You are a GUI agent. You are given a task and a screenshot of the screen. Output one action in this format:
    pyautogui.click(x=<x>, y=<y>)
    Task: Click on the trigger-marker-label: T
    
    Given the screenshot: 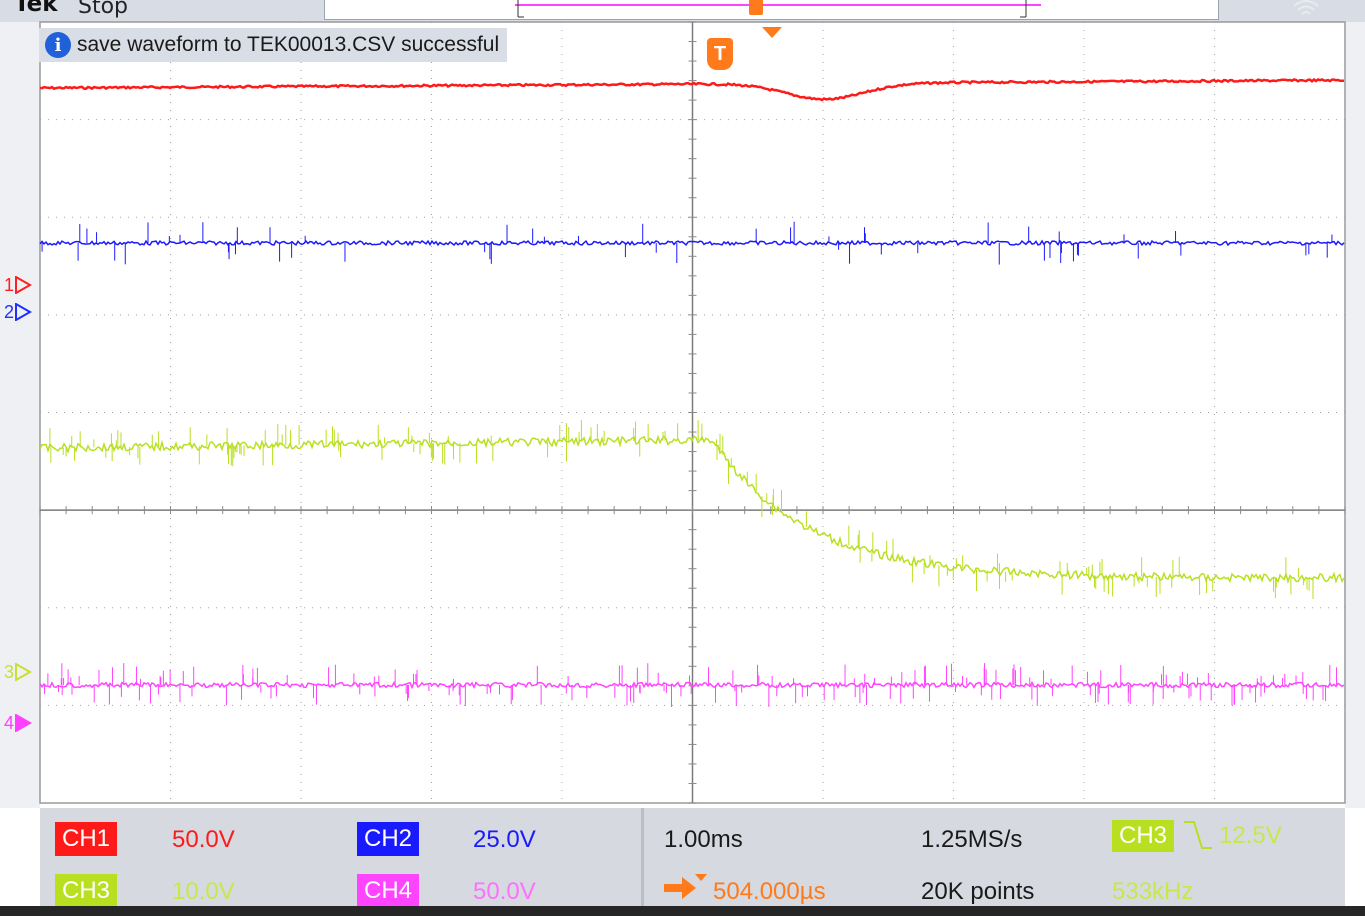 What is the action you would take?
    pyautogui.click(x=720, y=53)
    